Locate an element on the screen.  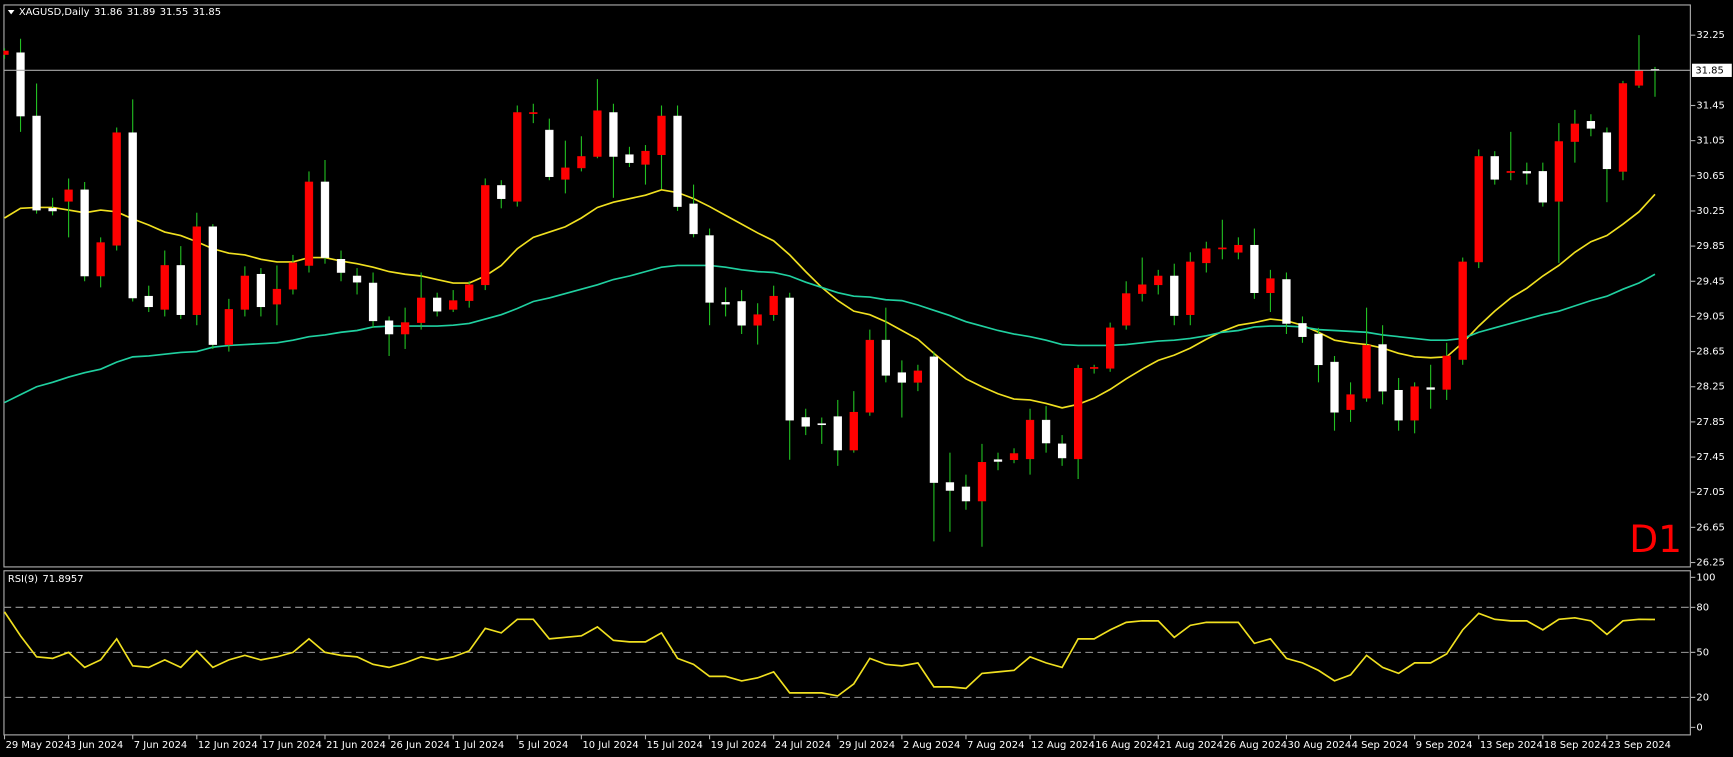
rsi-tick-label: 0 is located at coordinates (1699, 727).